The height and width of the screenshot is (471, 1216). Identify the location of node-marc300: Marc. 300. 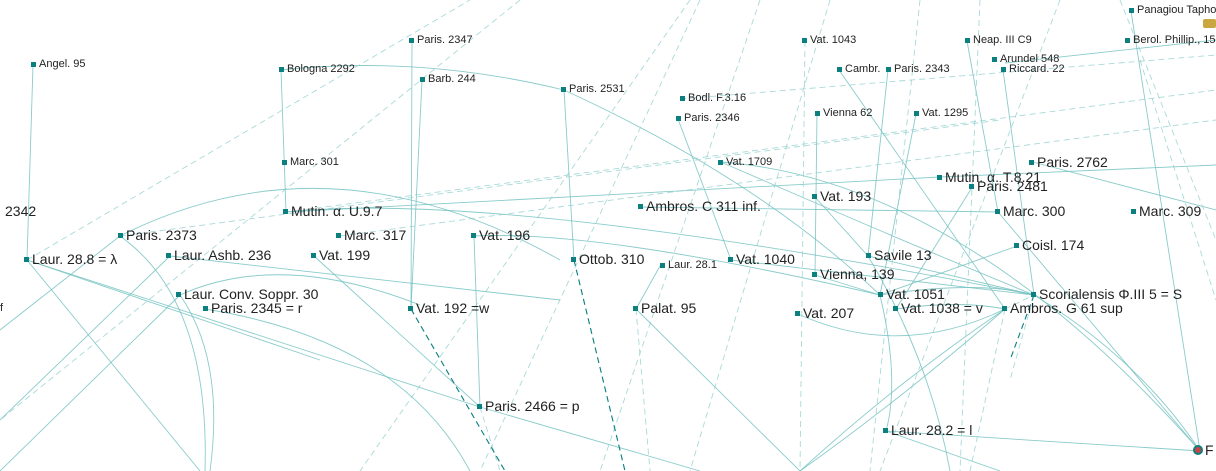
(1030, 211).